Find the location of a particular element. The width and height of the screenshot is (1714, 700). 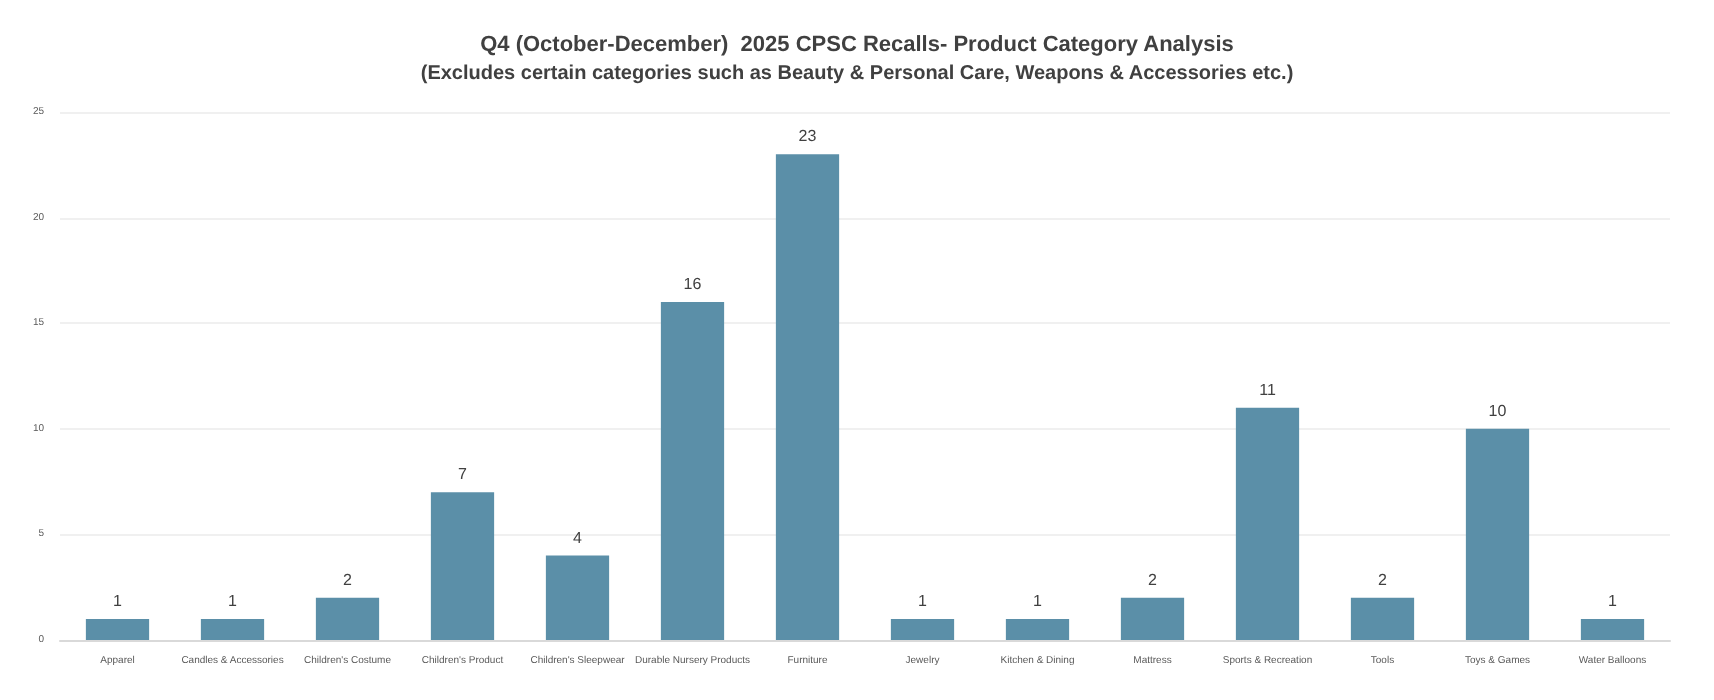

data-label: 16 is located at coordinates (693, 284).